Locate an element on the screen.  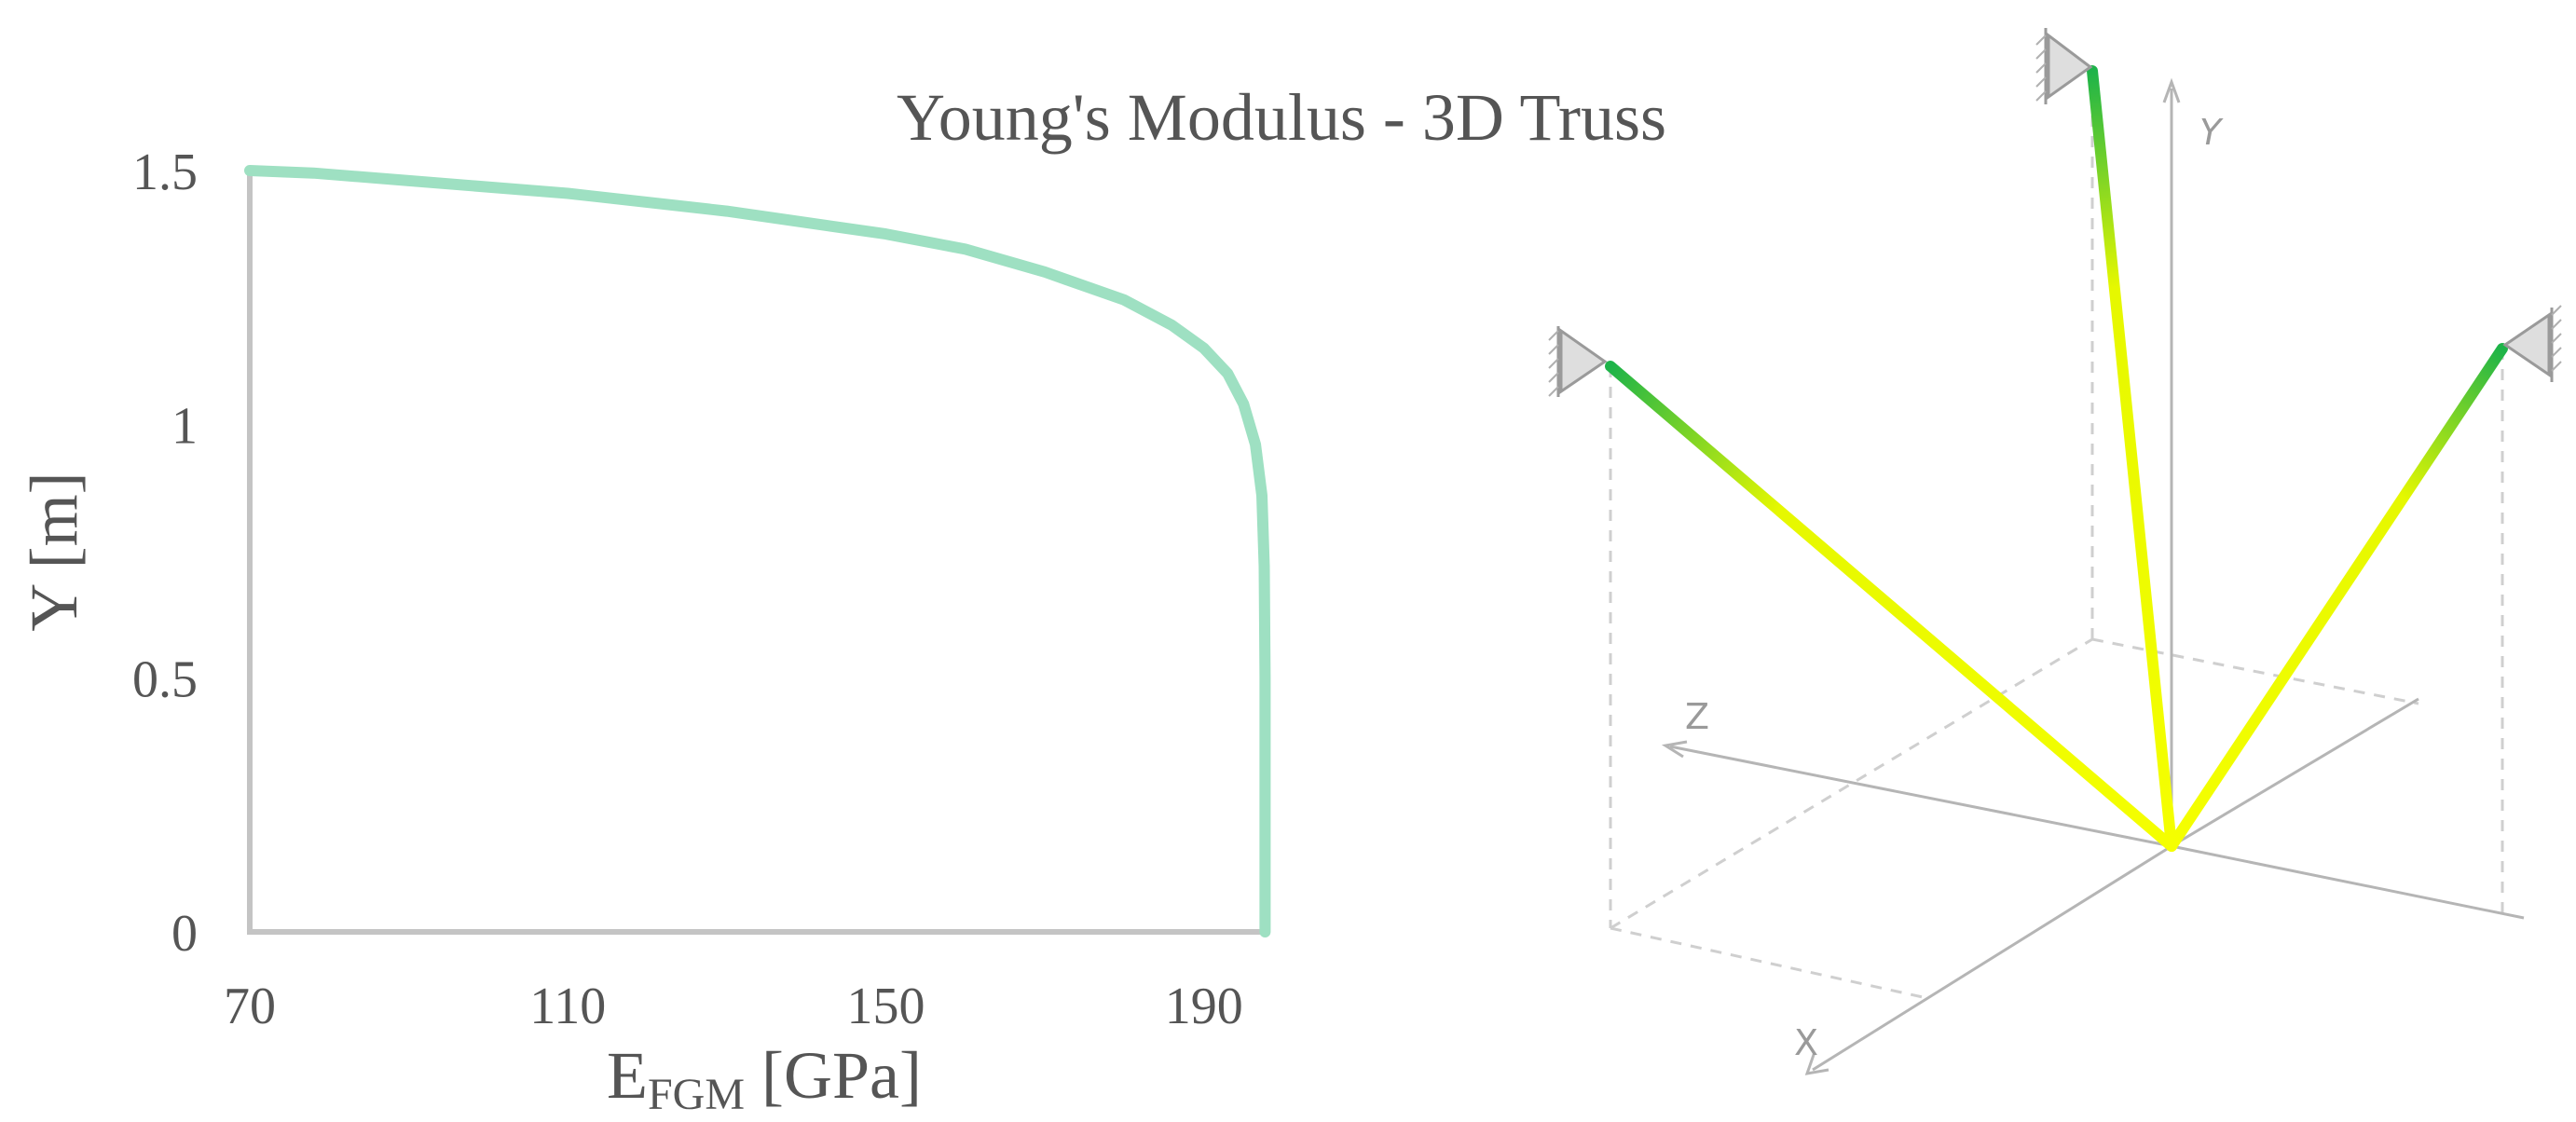
y-arrow is located at coordinates (2171, 90).